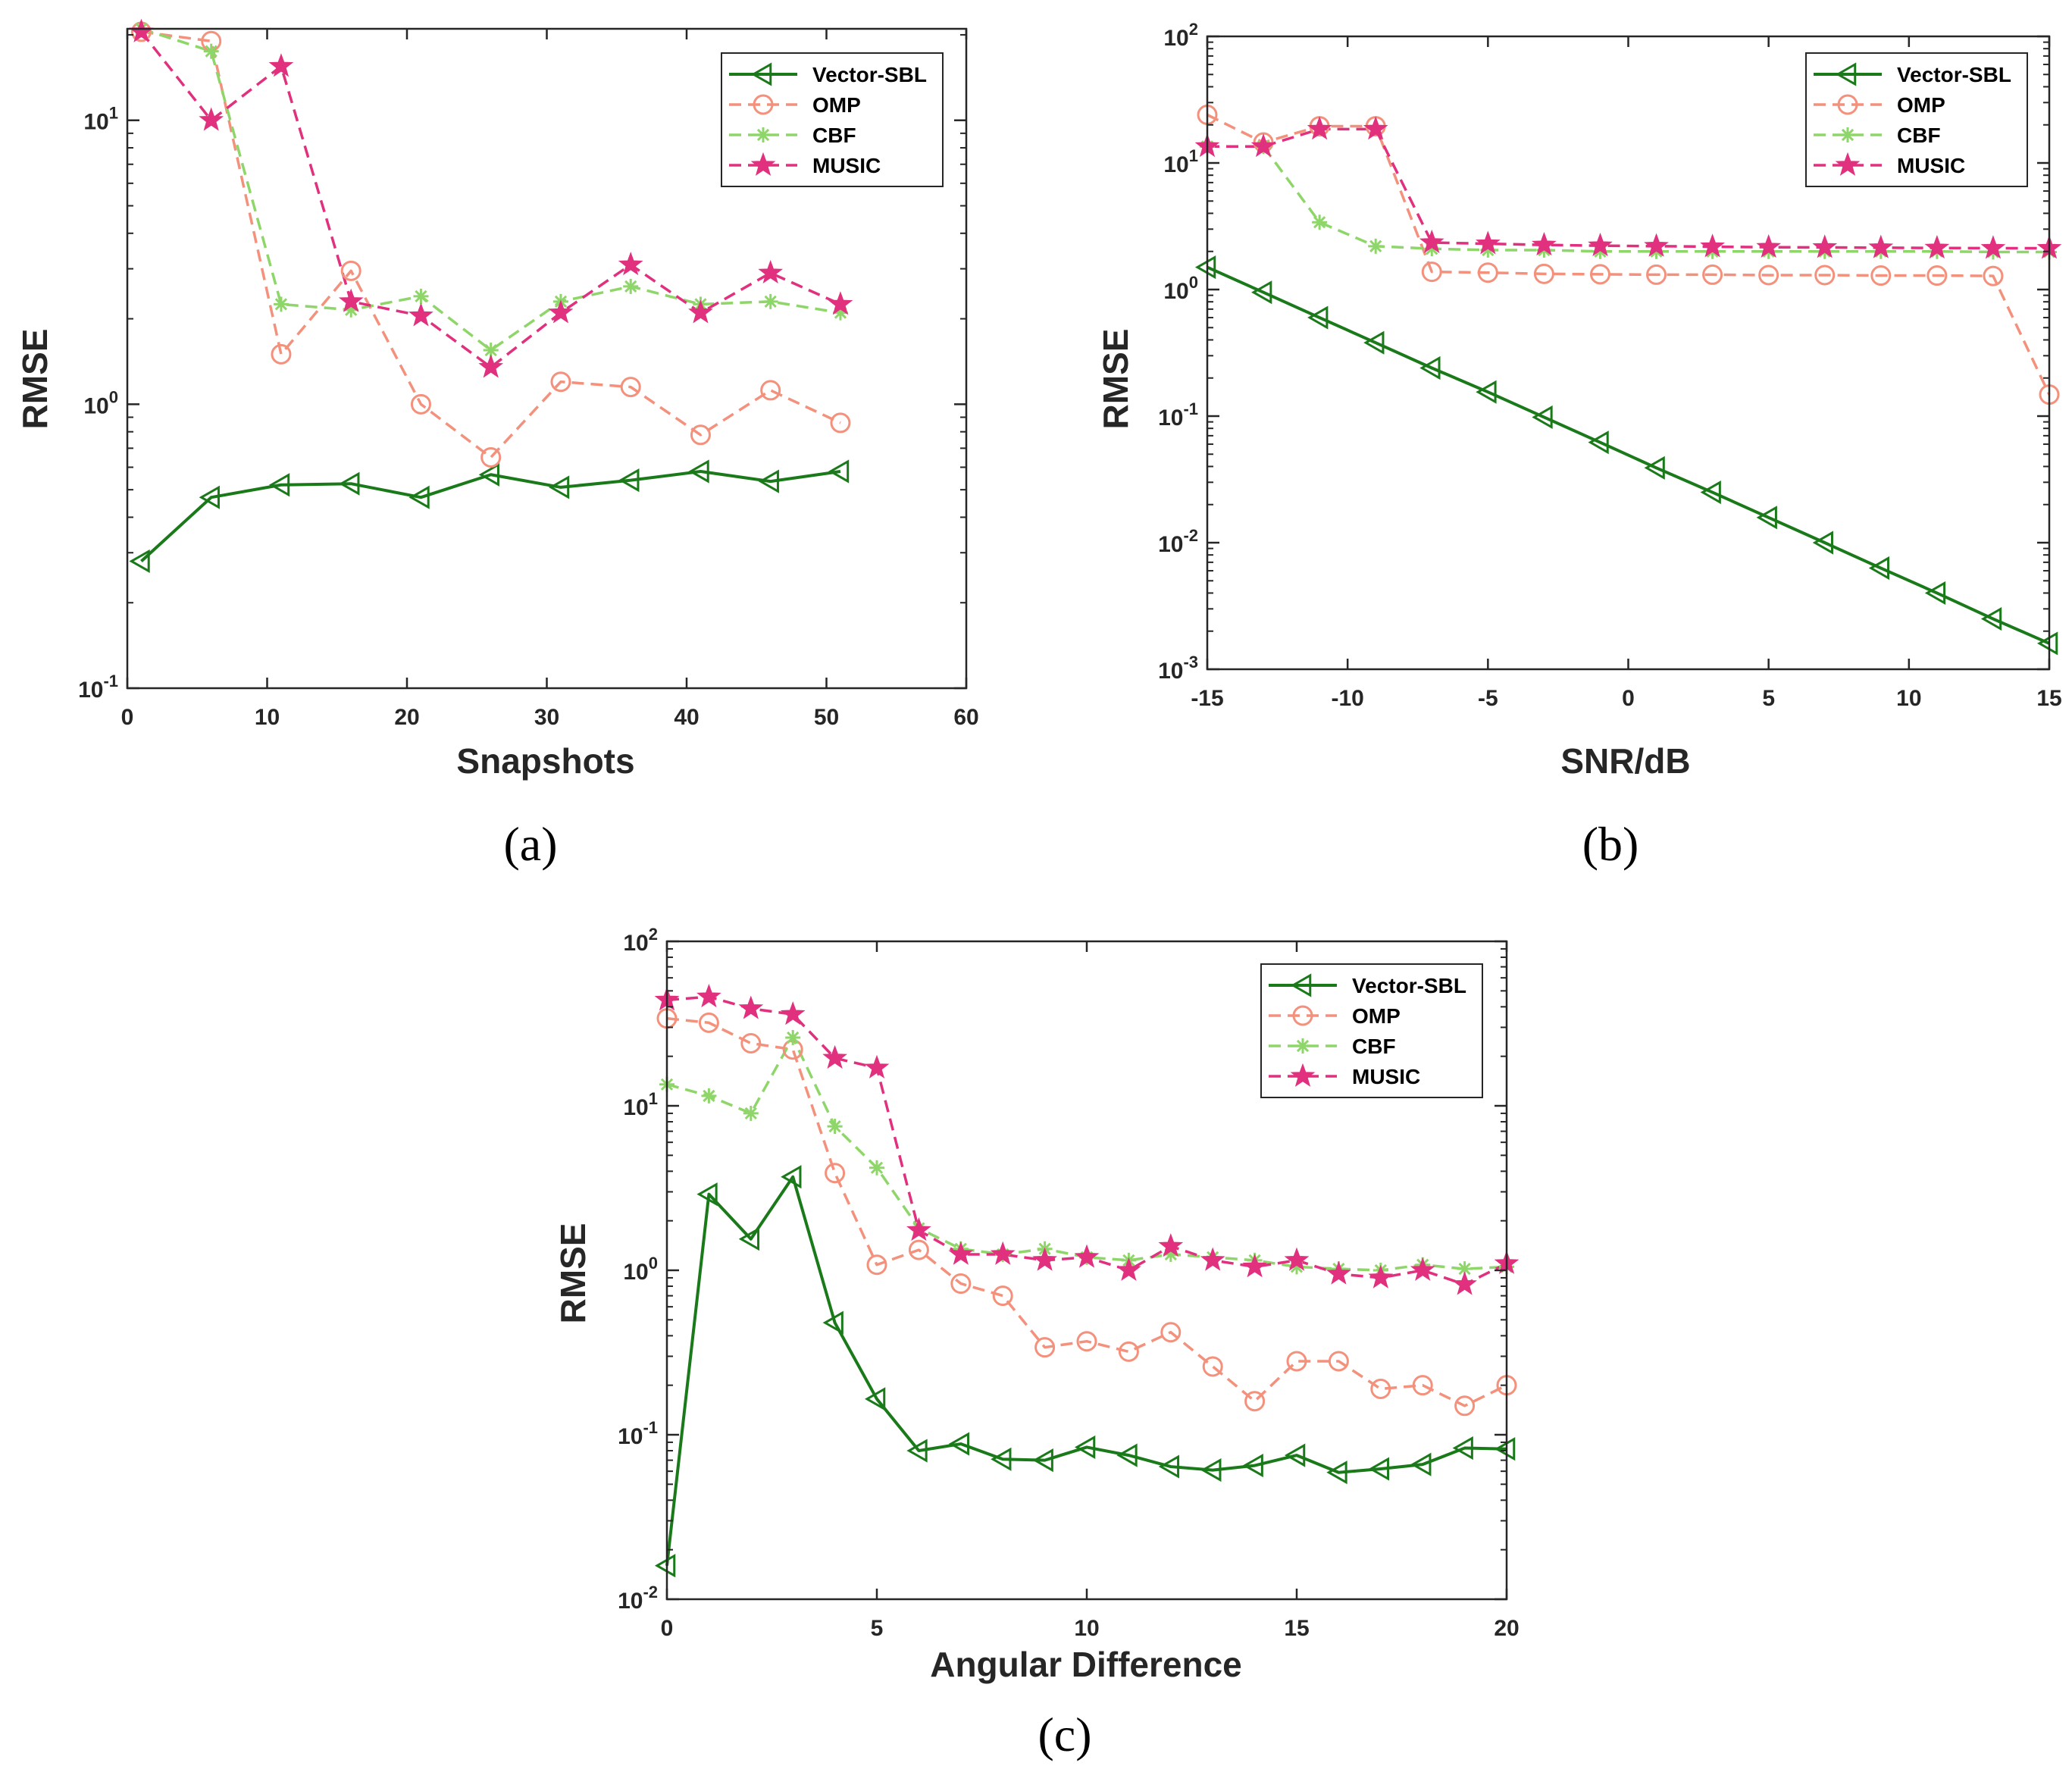  What do you see at coordinates (1628, 698) in the screenshot?
I see `x-tick-label: 0` at bounding box center [1628, 698].